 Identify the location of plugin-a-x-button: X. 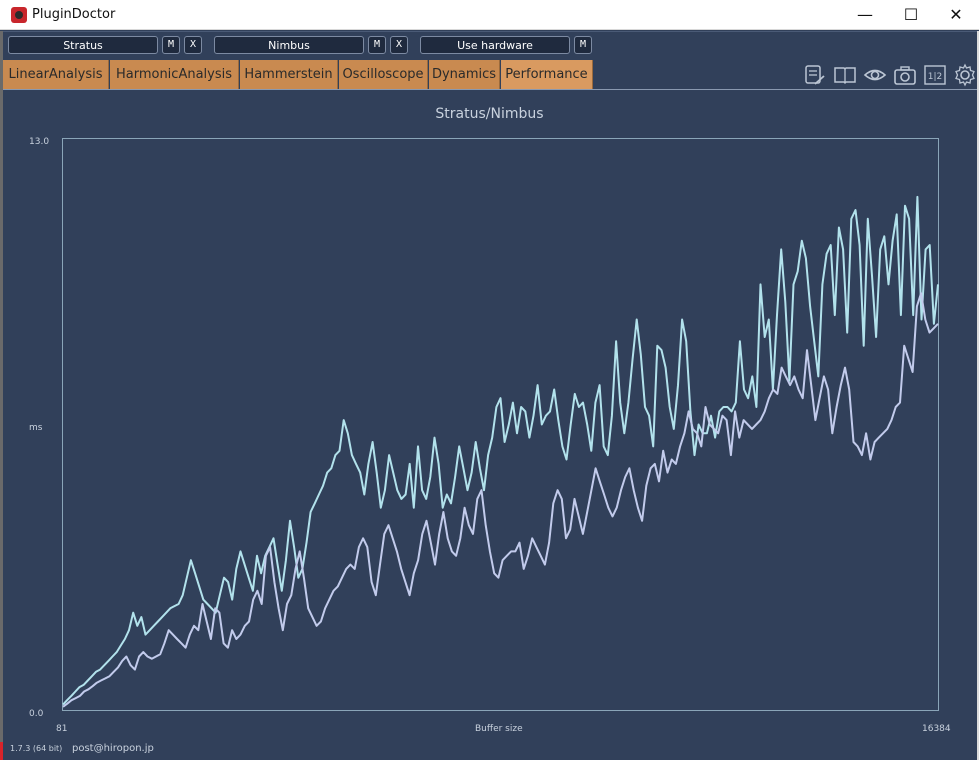
(193, 45).